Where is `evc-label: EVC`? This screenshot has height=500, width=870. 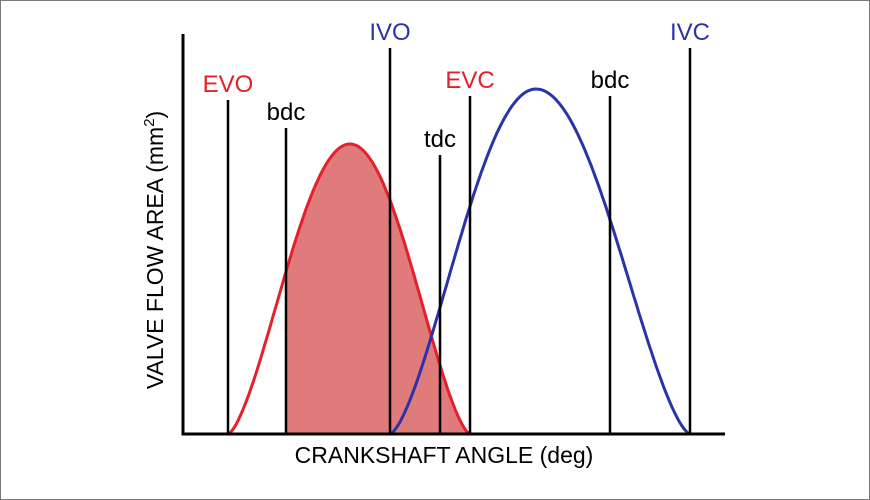 evc-label: EVC is located at coordinates (469, 80).